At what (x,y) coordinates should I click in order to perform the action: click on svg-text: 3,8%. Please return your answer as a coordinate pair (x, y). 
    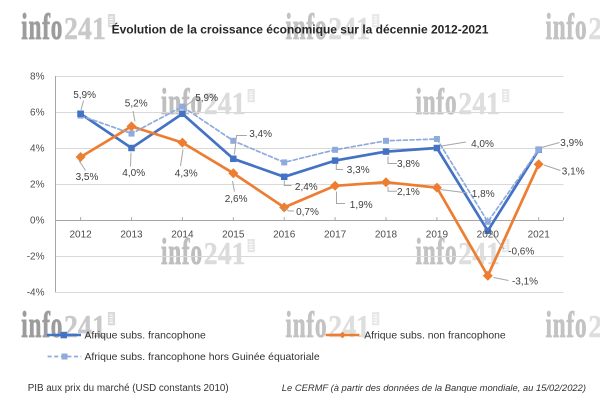
    Looking at the image, I should click on (408, 164).